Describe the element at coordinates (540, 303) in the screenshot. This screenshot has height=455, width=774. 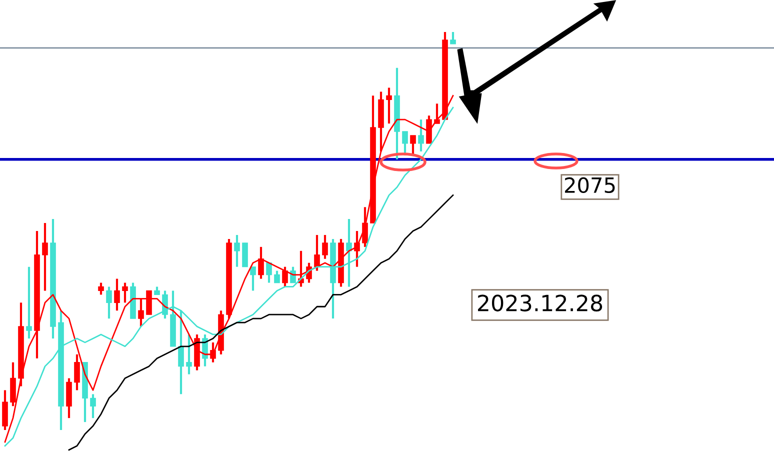
I see `text: 2023.12.28` at that location.